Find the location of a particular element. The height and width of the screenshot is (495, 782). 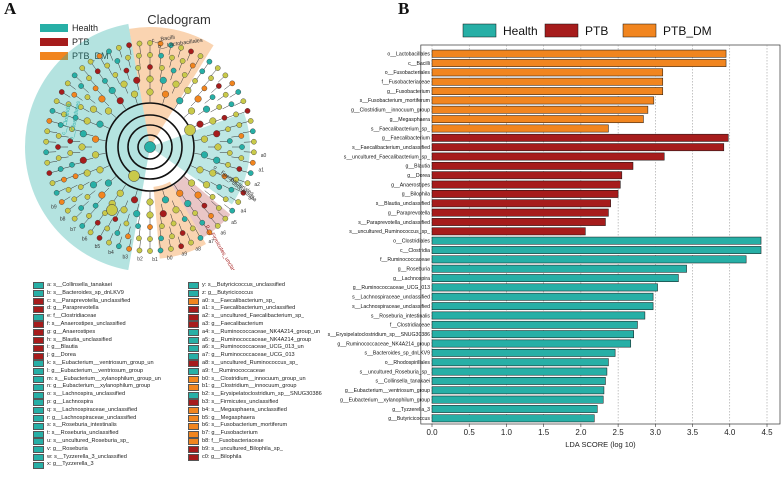

x-tick-label: 3.0 is located at coordinates (656, 432).